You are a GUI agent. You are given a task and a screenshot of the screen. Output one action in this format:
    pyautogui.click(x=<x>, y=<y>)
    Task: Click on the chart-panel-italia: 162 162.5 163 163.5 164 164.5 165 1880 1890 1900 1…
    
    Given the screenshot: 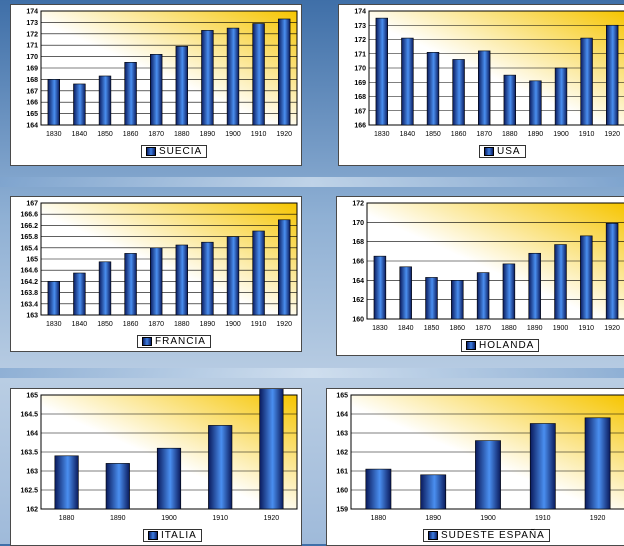 What is the action you would take?
    pyautogui.click(x=156, y=467)
    